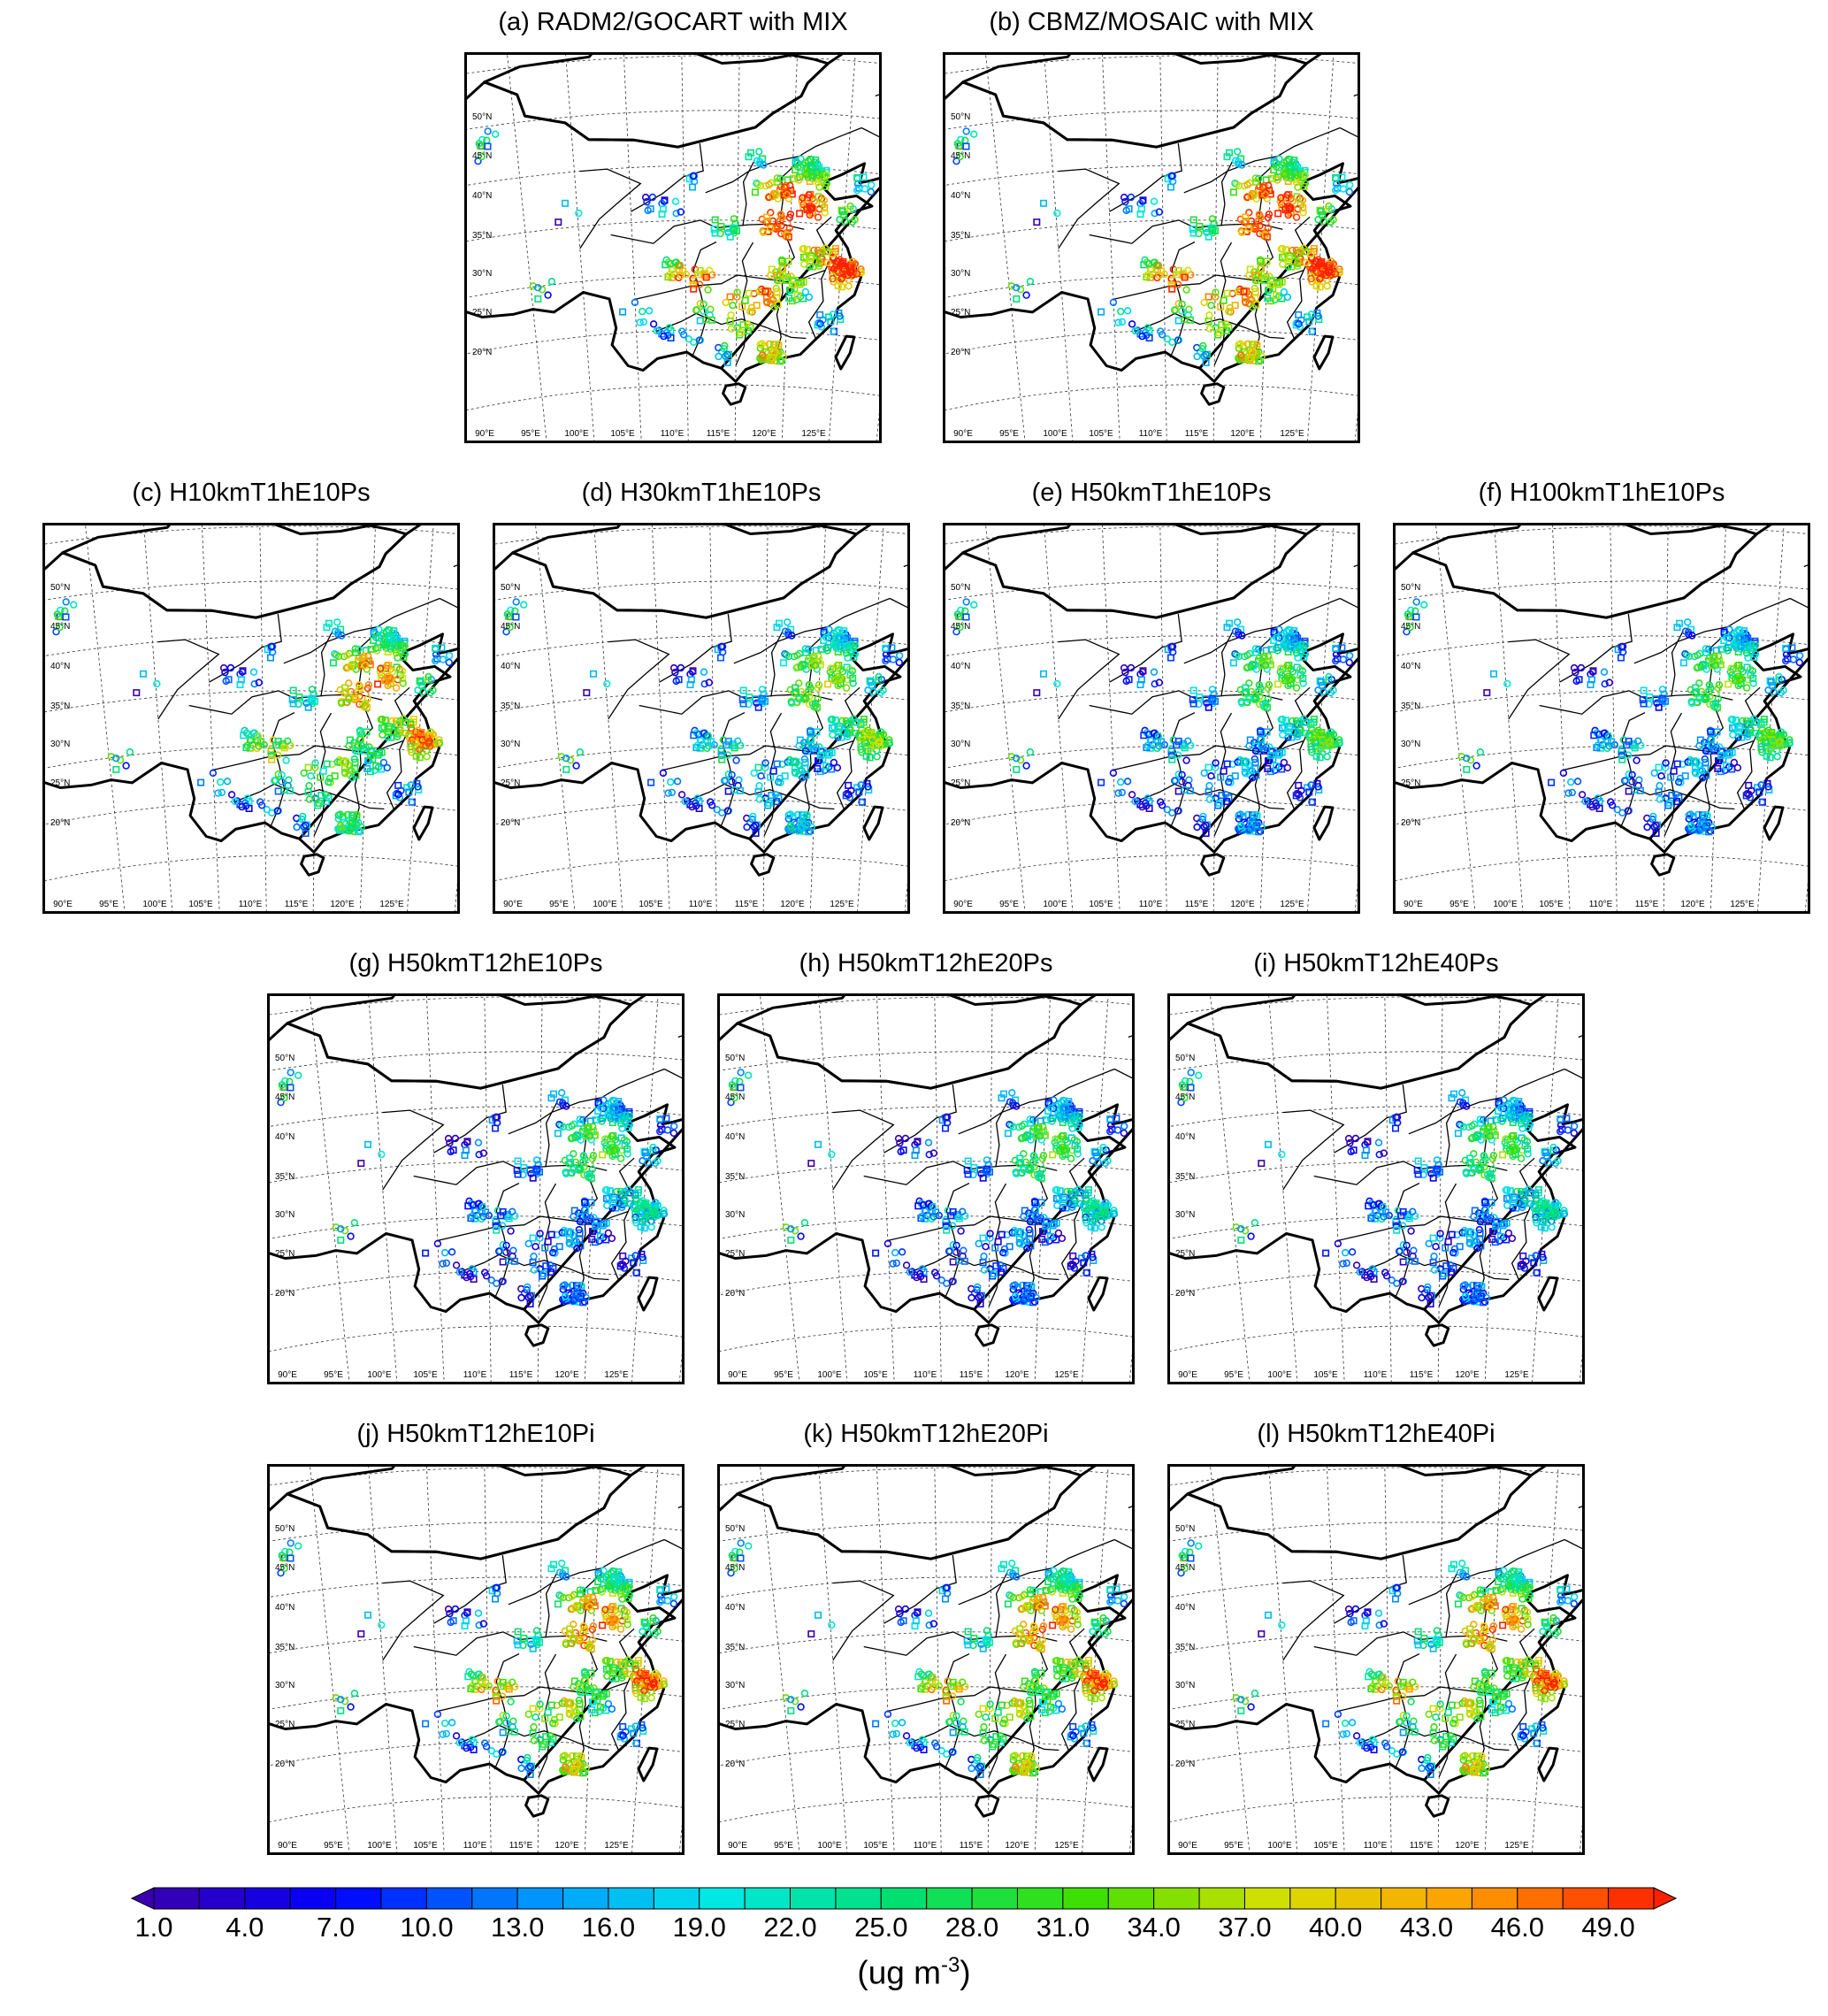 The height and width of the screenshot is (2016, 1828). What do you see at coordinates (701, 493) in the screenshot?
I see `panel-title: (d) H30kmT1hE10Ps` at bounding box center [701, 493].